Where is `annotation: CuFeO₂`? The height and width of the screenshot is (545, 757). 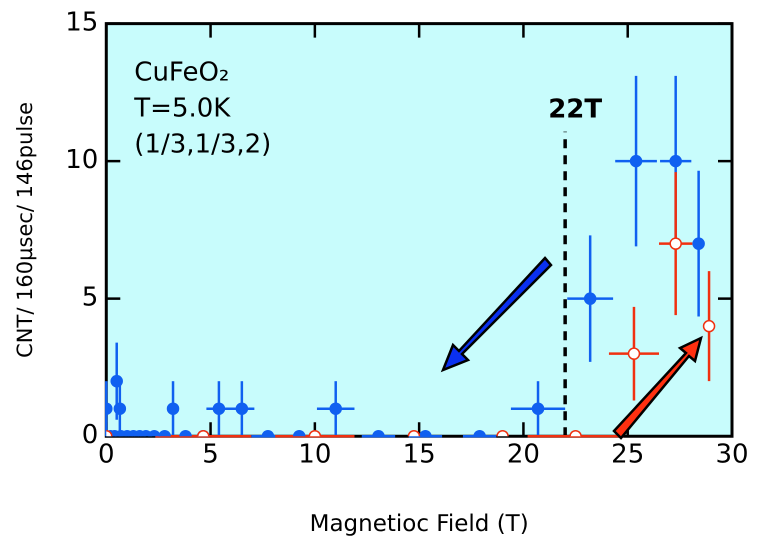
annotation: CuFeO₂ is located at coordinates (182, 73).